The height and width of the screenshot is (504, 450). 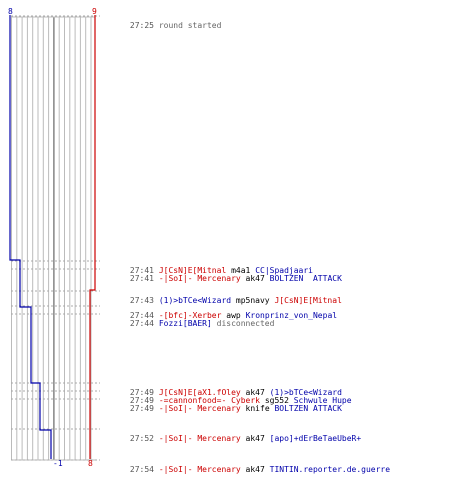 I want to click on red-count-end: 8, so click(x=90, y=463).